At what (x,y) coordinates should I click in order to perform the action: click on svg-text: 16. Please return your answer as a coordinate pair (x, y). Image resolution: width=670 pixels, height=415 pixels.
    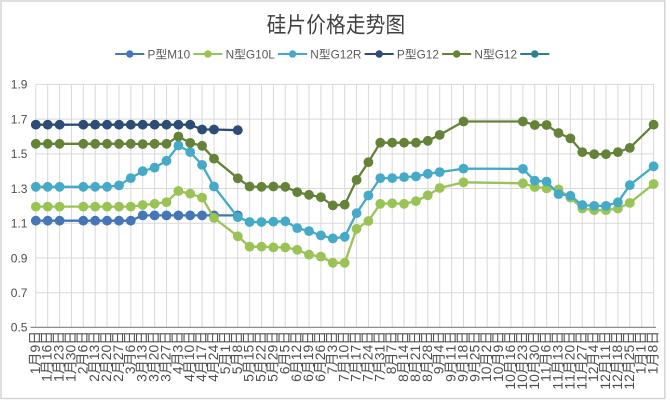
    Looking at the image, I should click on (510, 353).